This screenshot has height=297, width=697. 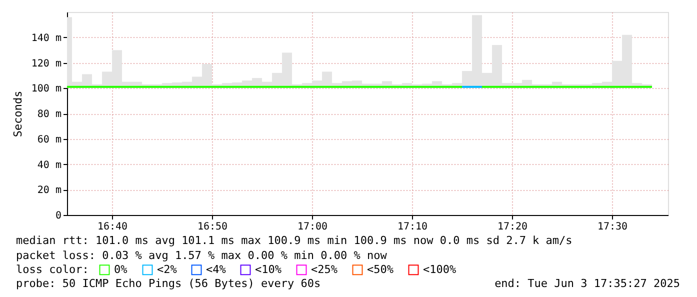 I want to click on x-tick-label: 17:10, so click(x=412, y=227).